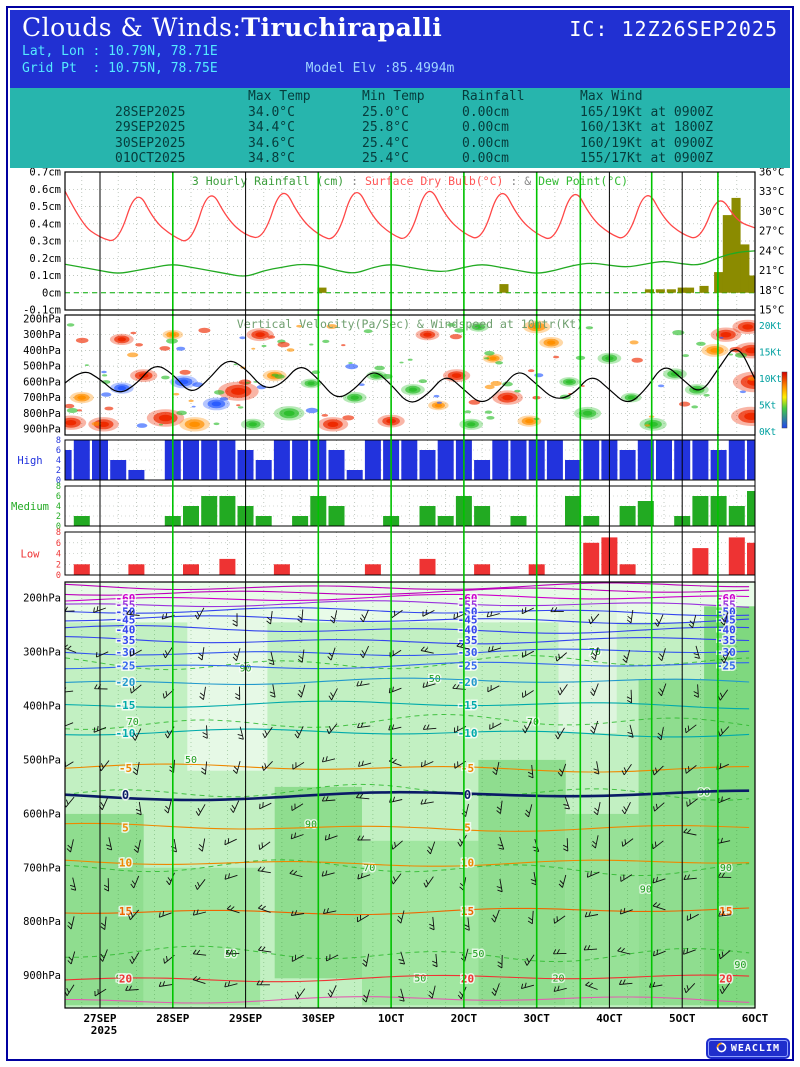 The height and width of the screenshot is (1067, 800). Describe the element at coordinates (125, 911) in the screenshot. I see `svg-text: 15` at that location.